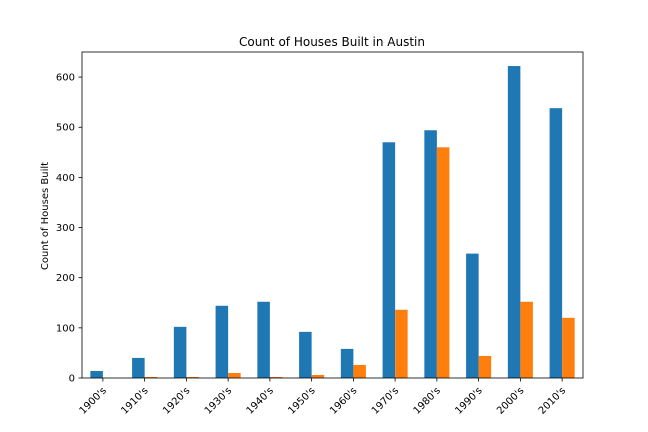 This screenshot has width=648, height=432. Describe the element at coordinates (65, 128) in the screenshot. I see `y-tick-label-5: 500` at that location.